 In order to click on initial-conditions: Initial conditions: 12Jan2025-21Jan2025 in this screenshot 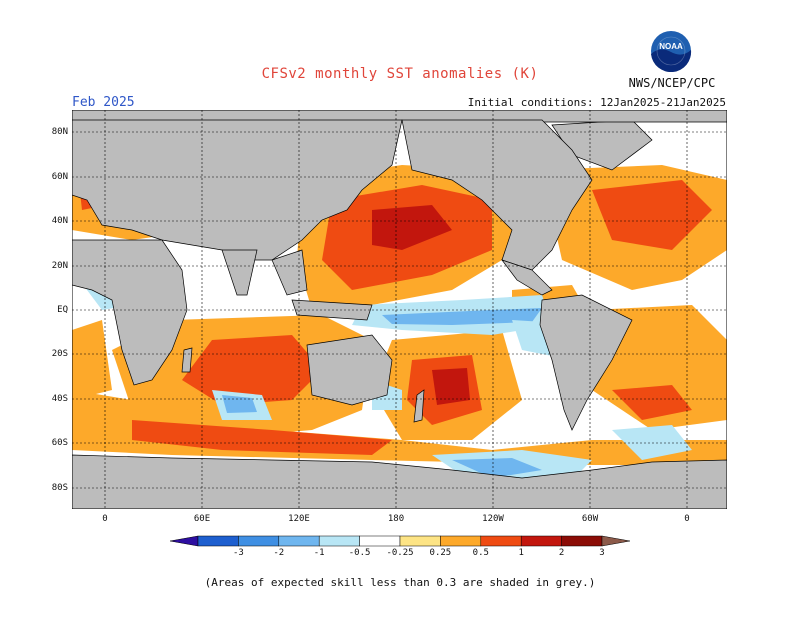, I will do `click(596, 102)`.